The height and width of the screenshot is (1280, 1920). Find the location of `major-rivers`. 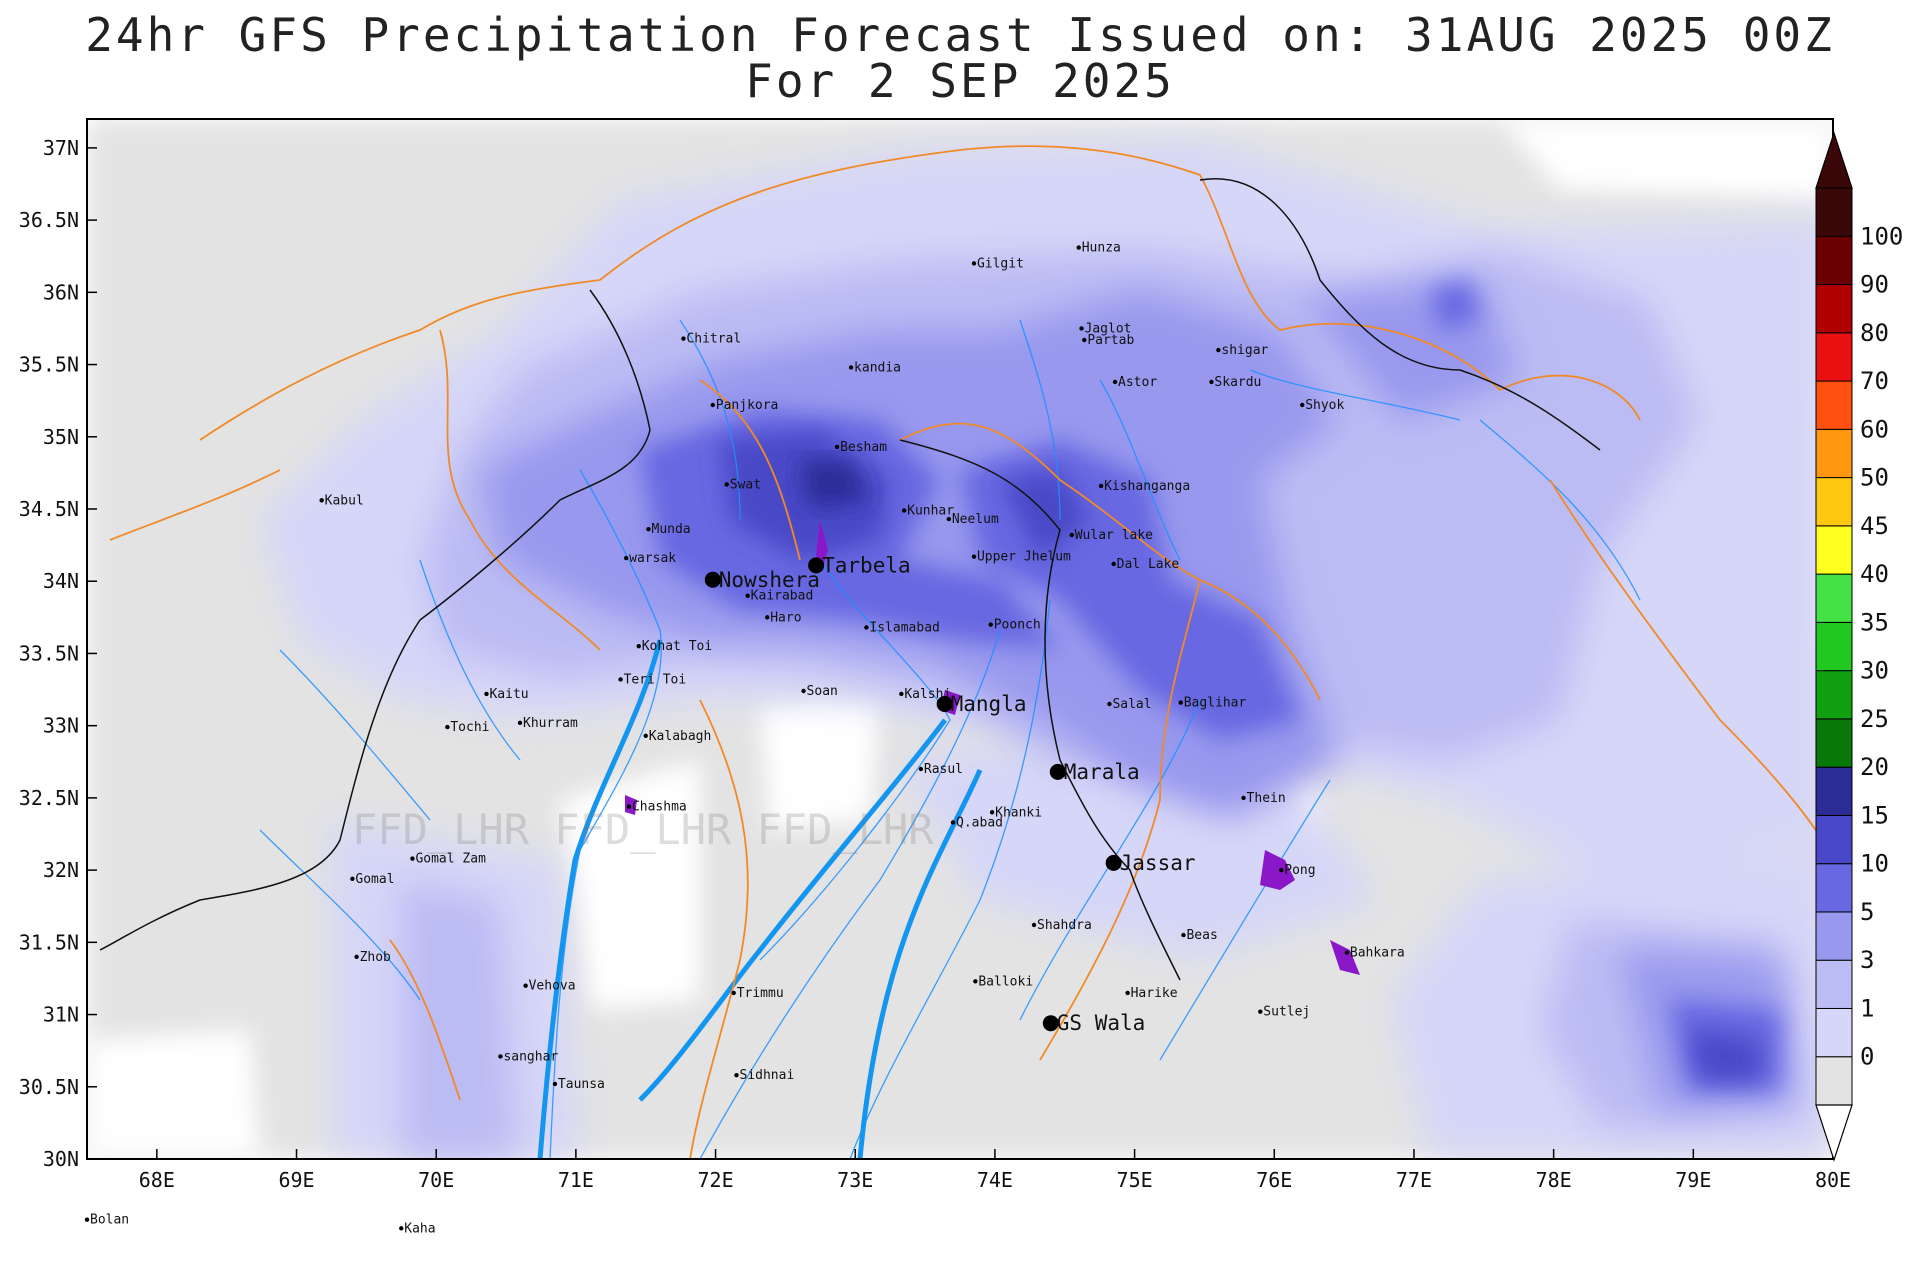

major-rivers is located at coordinates (760, 899).